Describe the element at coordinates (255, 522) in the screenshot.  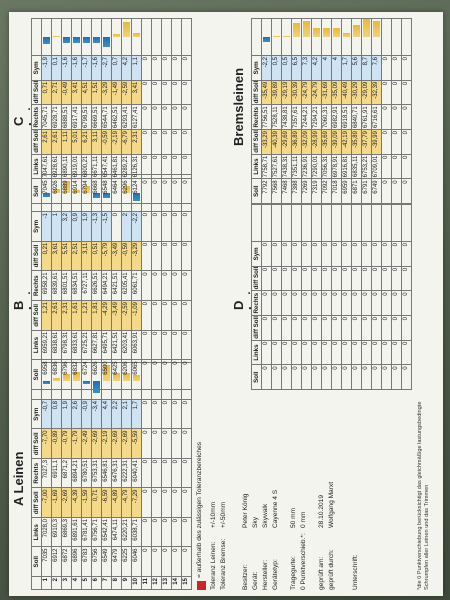
I see `detail-row-value: Sky` at that location.